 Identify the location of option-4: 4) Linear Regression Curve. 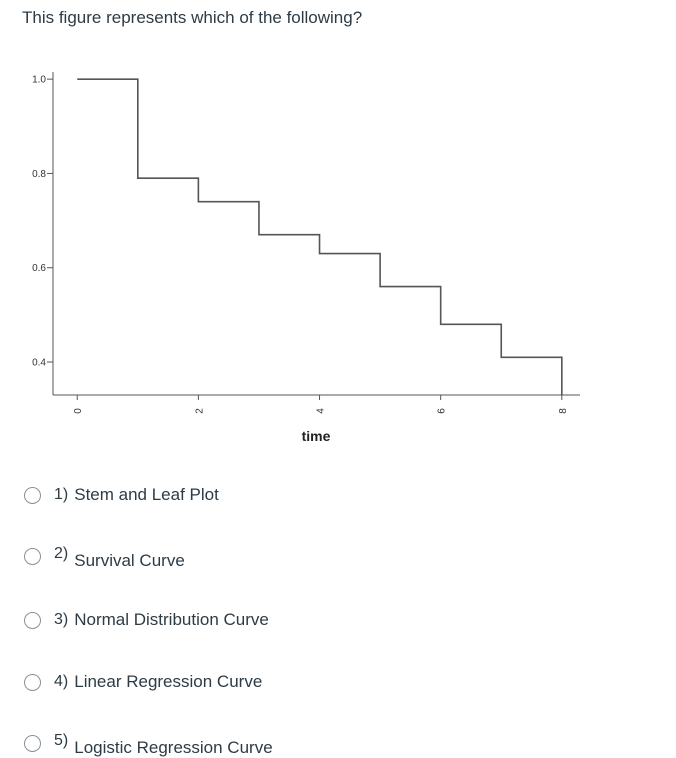
(143, 682).